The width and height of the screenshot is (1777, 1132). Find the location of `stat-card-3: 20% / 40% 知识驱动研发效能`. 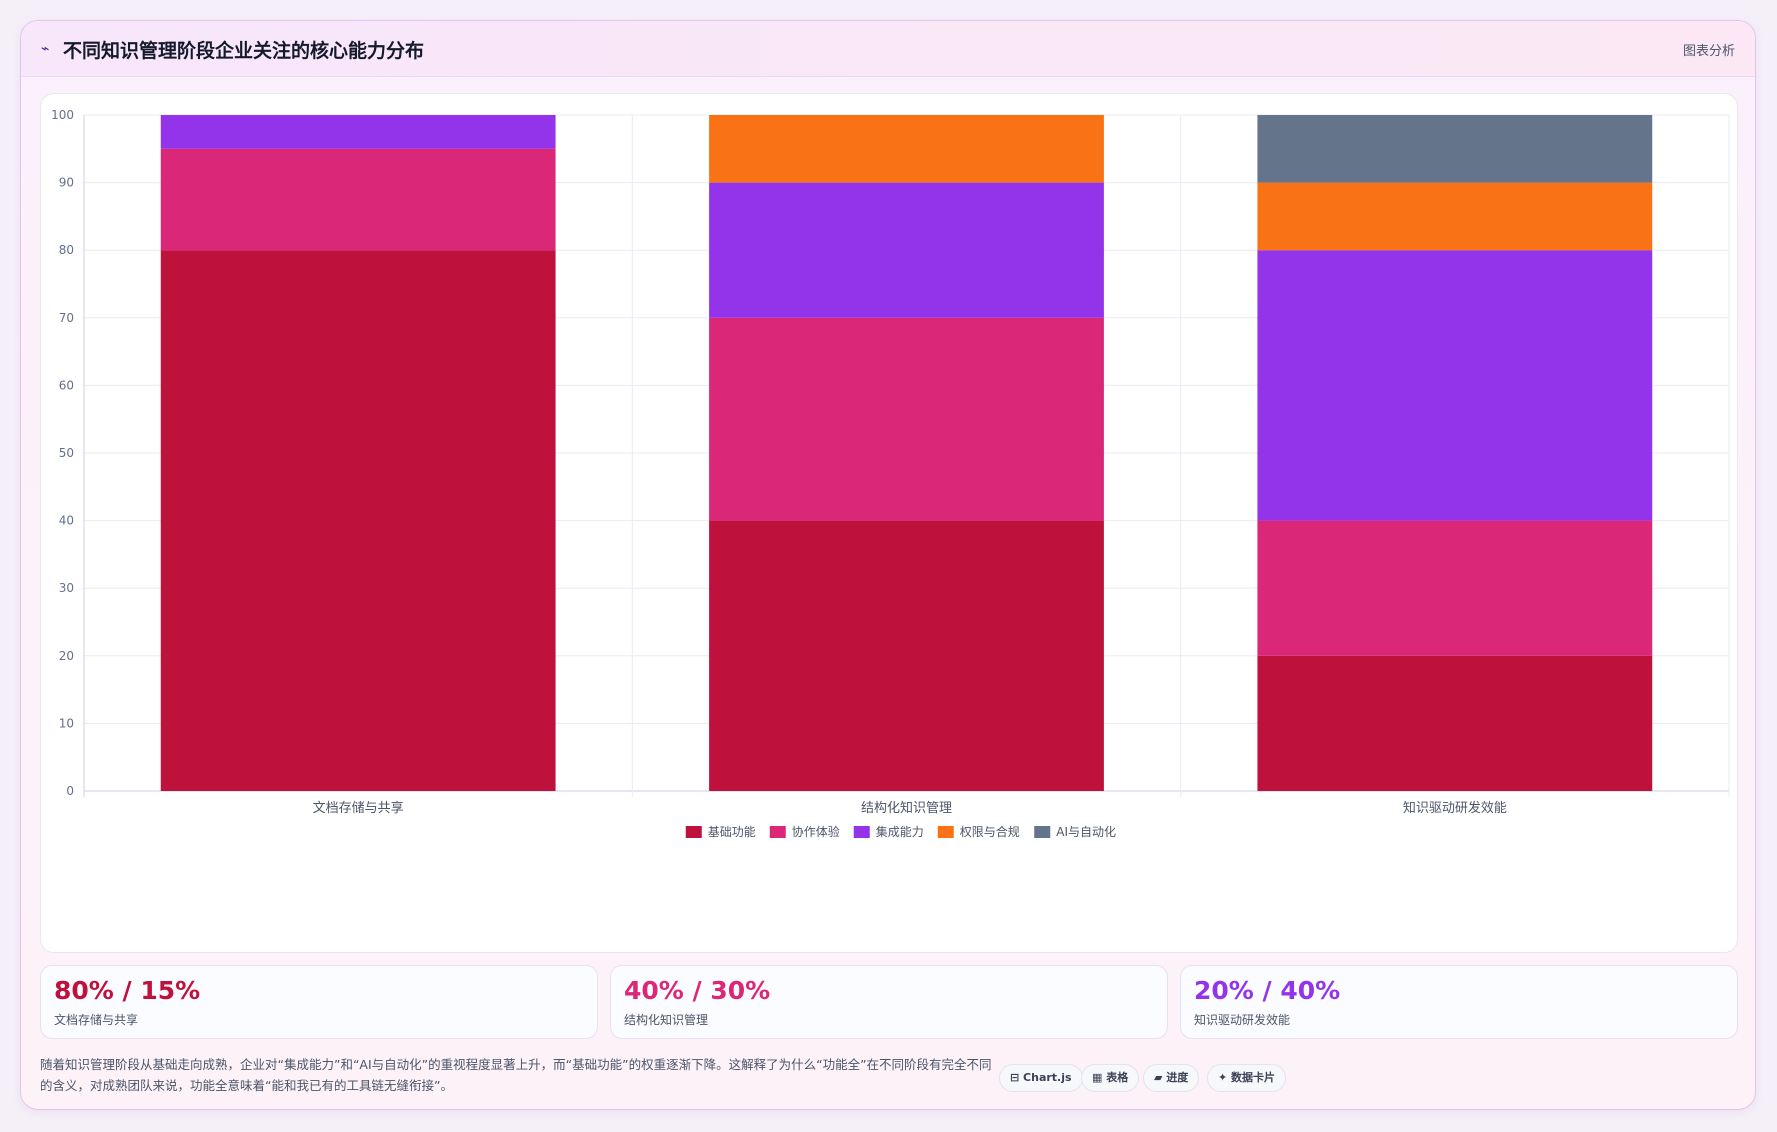

stat-card-3: 20% / 40% 知识驱动研发效能 is located at coordinates (1459, 1002).